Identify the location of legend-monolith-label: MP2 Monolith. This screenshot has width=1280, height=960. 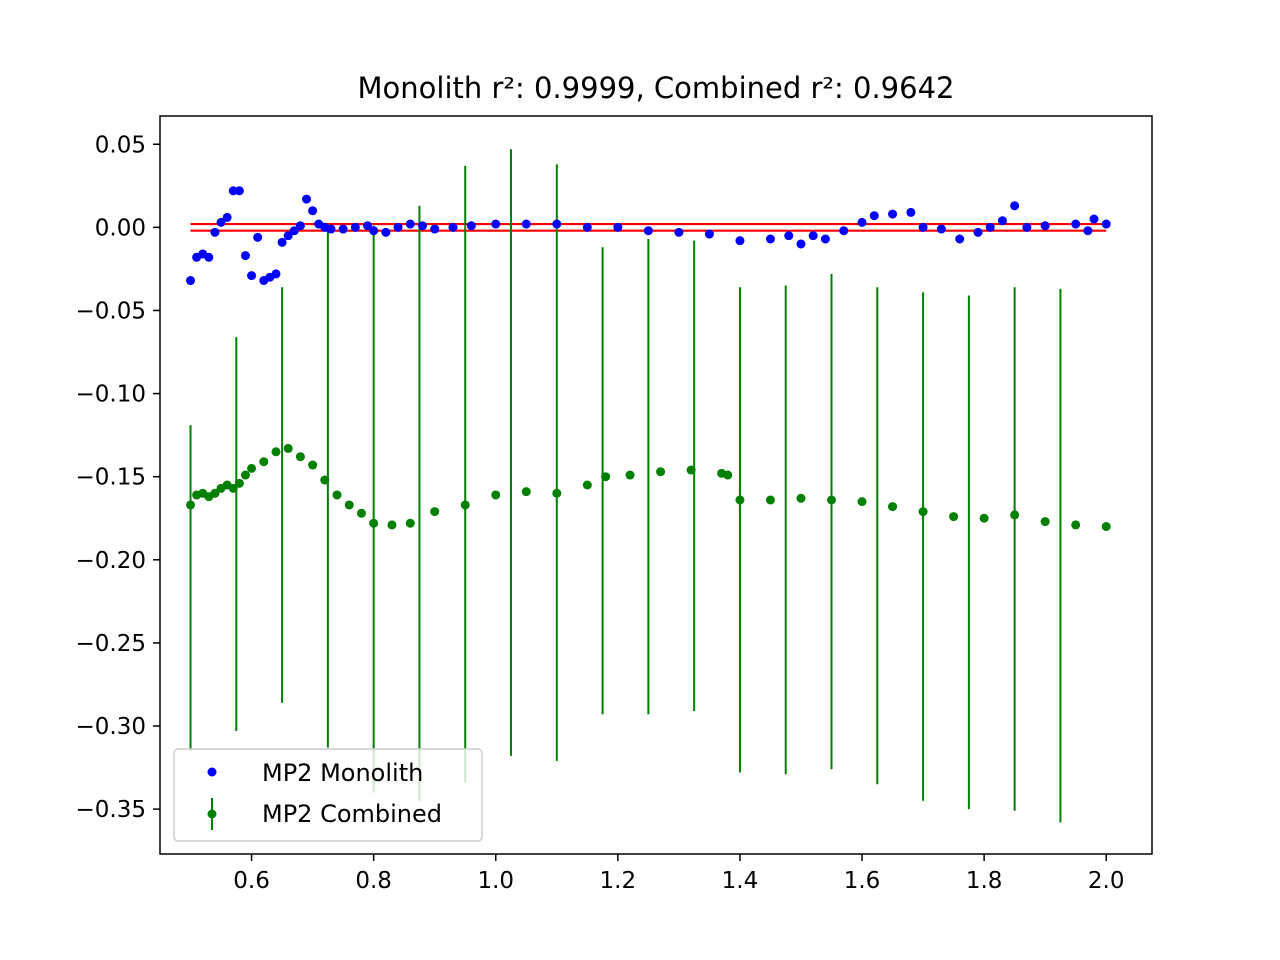
(342, 773).